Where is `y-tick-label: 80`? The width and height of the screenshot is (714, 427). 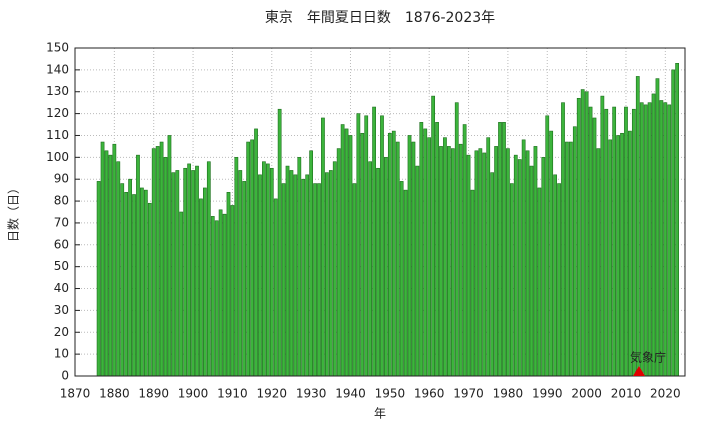 y-tick-label: 80 is located at coordinates (61, 201).